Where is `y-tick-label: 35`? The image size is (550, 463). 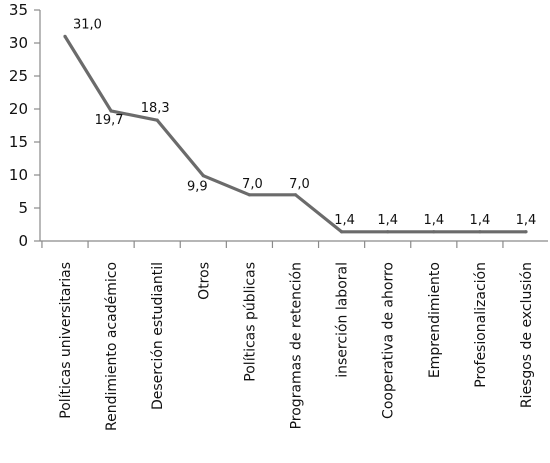
y-tick-label: 35 is located at coordinates (18, 10).